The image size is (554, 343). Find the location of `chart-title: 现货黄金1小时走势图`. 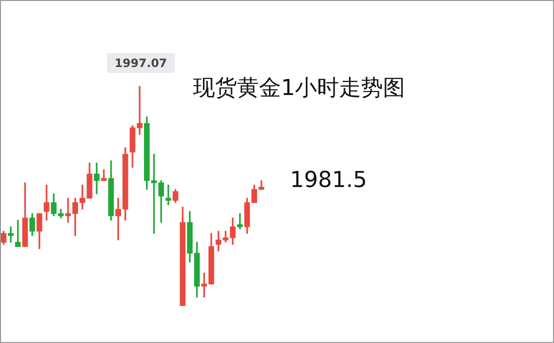

chart-title: 现货黄金1小时走势图 is located at coordinates (299, 89).